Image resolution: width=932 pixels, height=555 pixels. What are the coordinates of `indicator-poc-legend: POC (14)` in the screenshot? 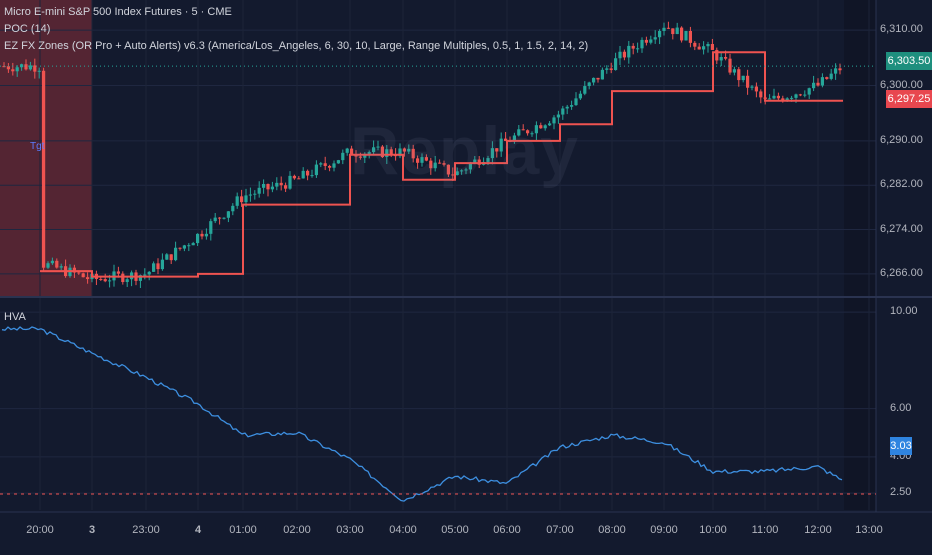 It's located at (27, 29).